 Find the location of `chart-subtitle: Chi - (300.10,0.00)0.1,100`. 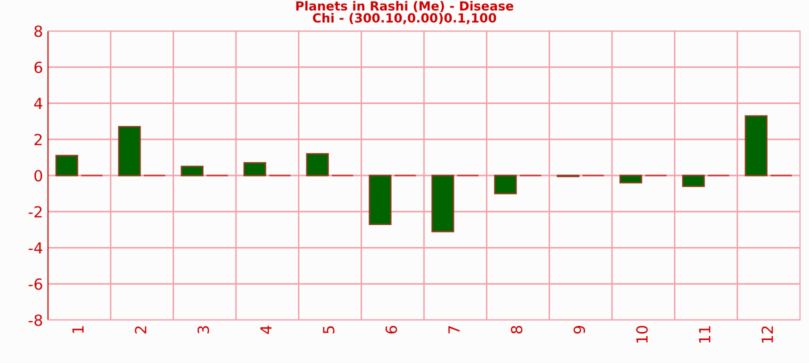

chart-subtitle: Chi - (300.10,0.00)0.1,100 is located at coordinates (404, 18).